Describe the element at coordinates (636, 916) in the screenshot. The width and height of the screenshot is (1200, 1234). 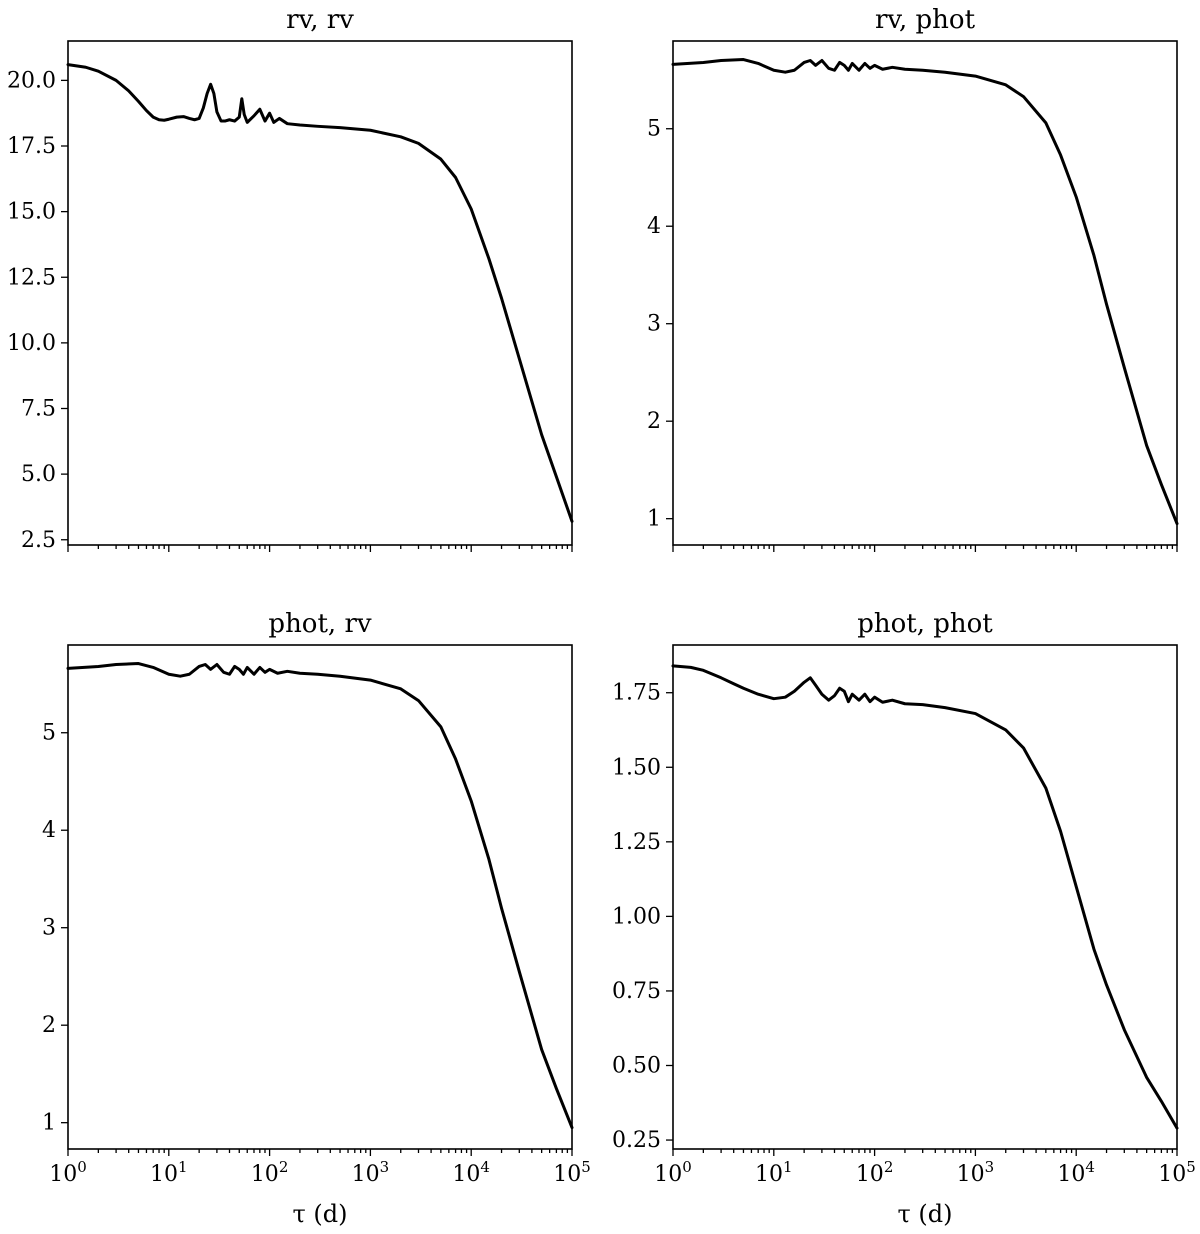
I see `y-tick-label: 1.00` at that location.